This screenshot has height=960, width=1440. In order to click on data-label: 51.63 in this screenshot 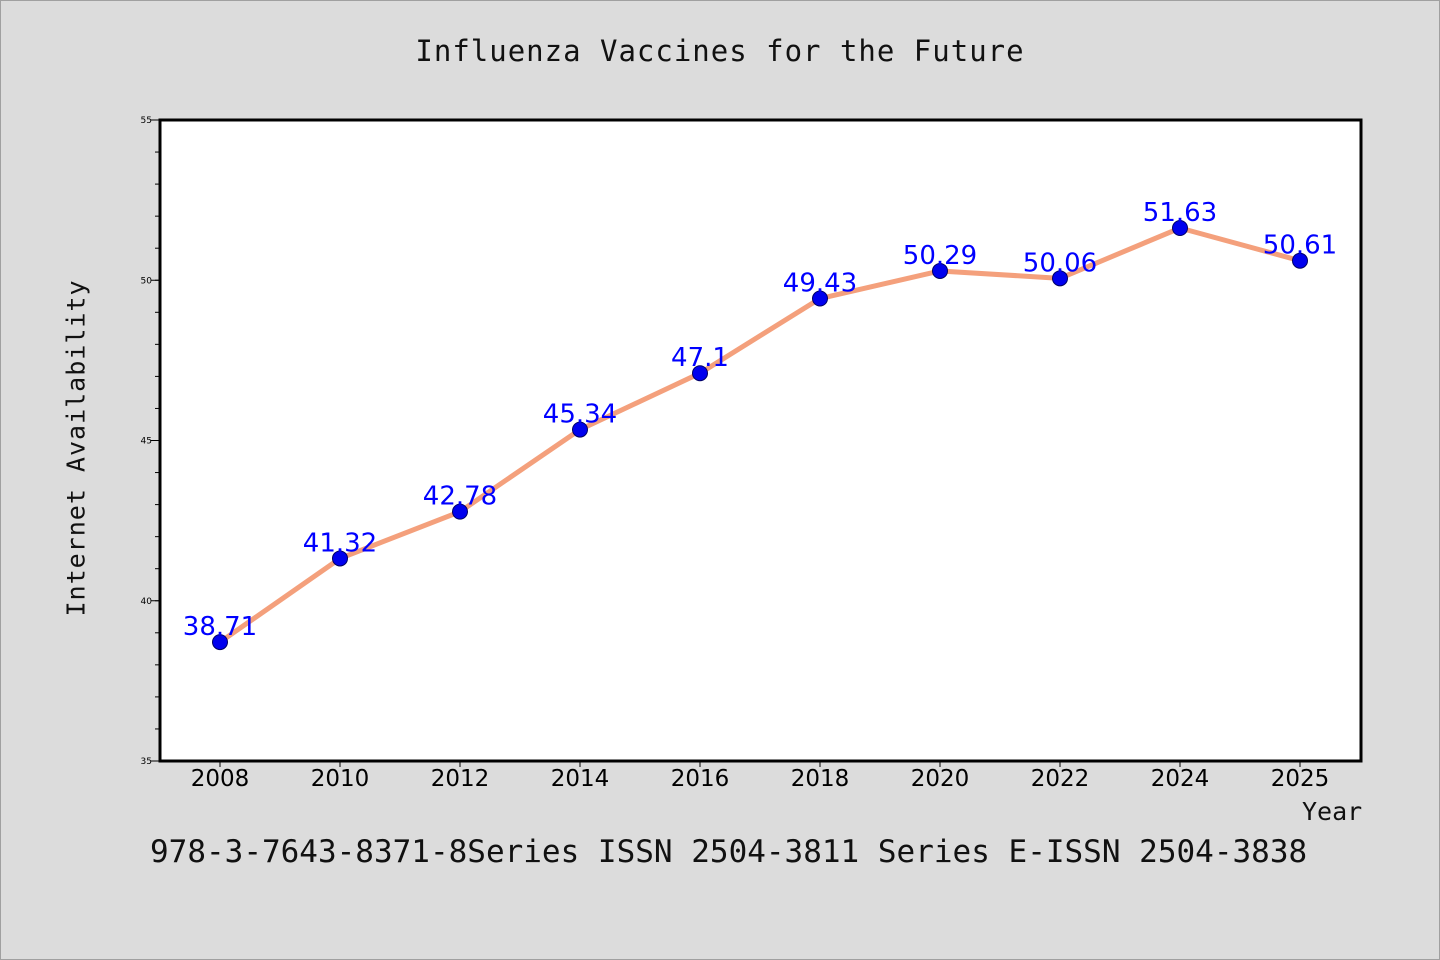, I will do `click(1180, 213)`.